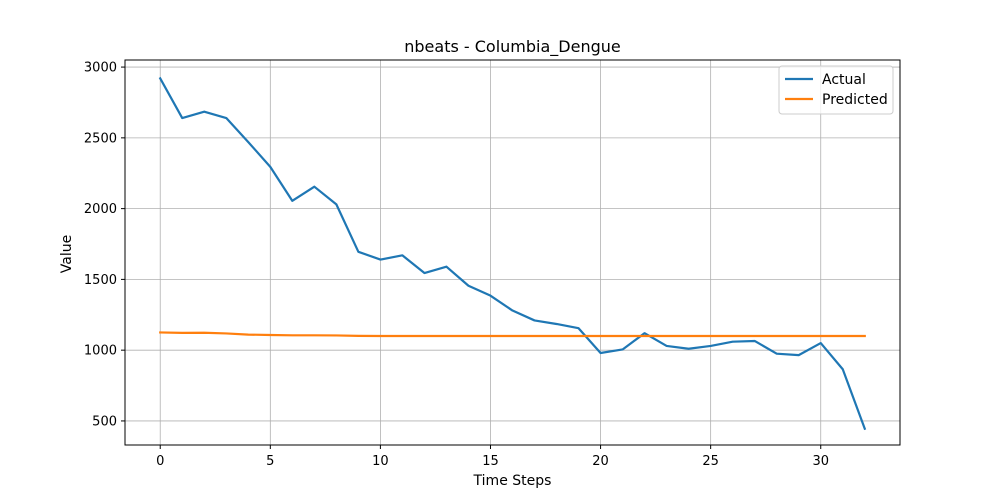 The height and width of the screenshot is (500, 1000). What do you see at coordinates (512, 47) in the screenshot?
I see `chart-title: nbeats - Columbia_Dengue` at bounding box center [512, 47].